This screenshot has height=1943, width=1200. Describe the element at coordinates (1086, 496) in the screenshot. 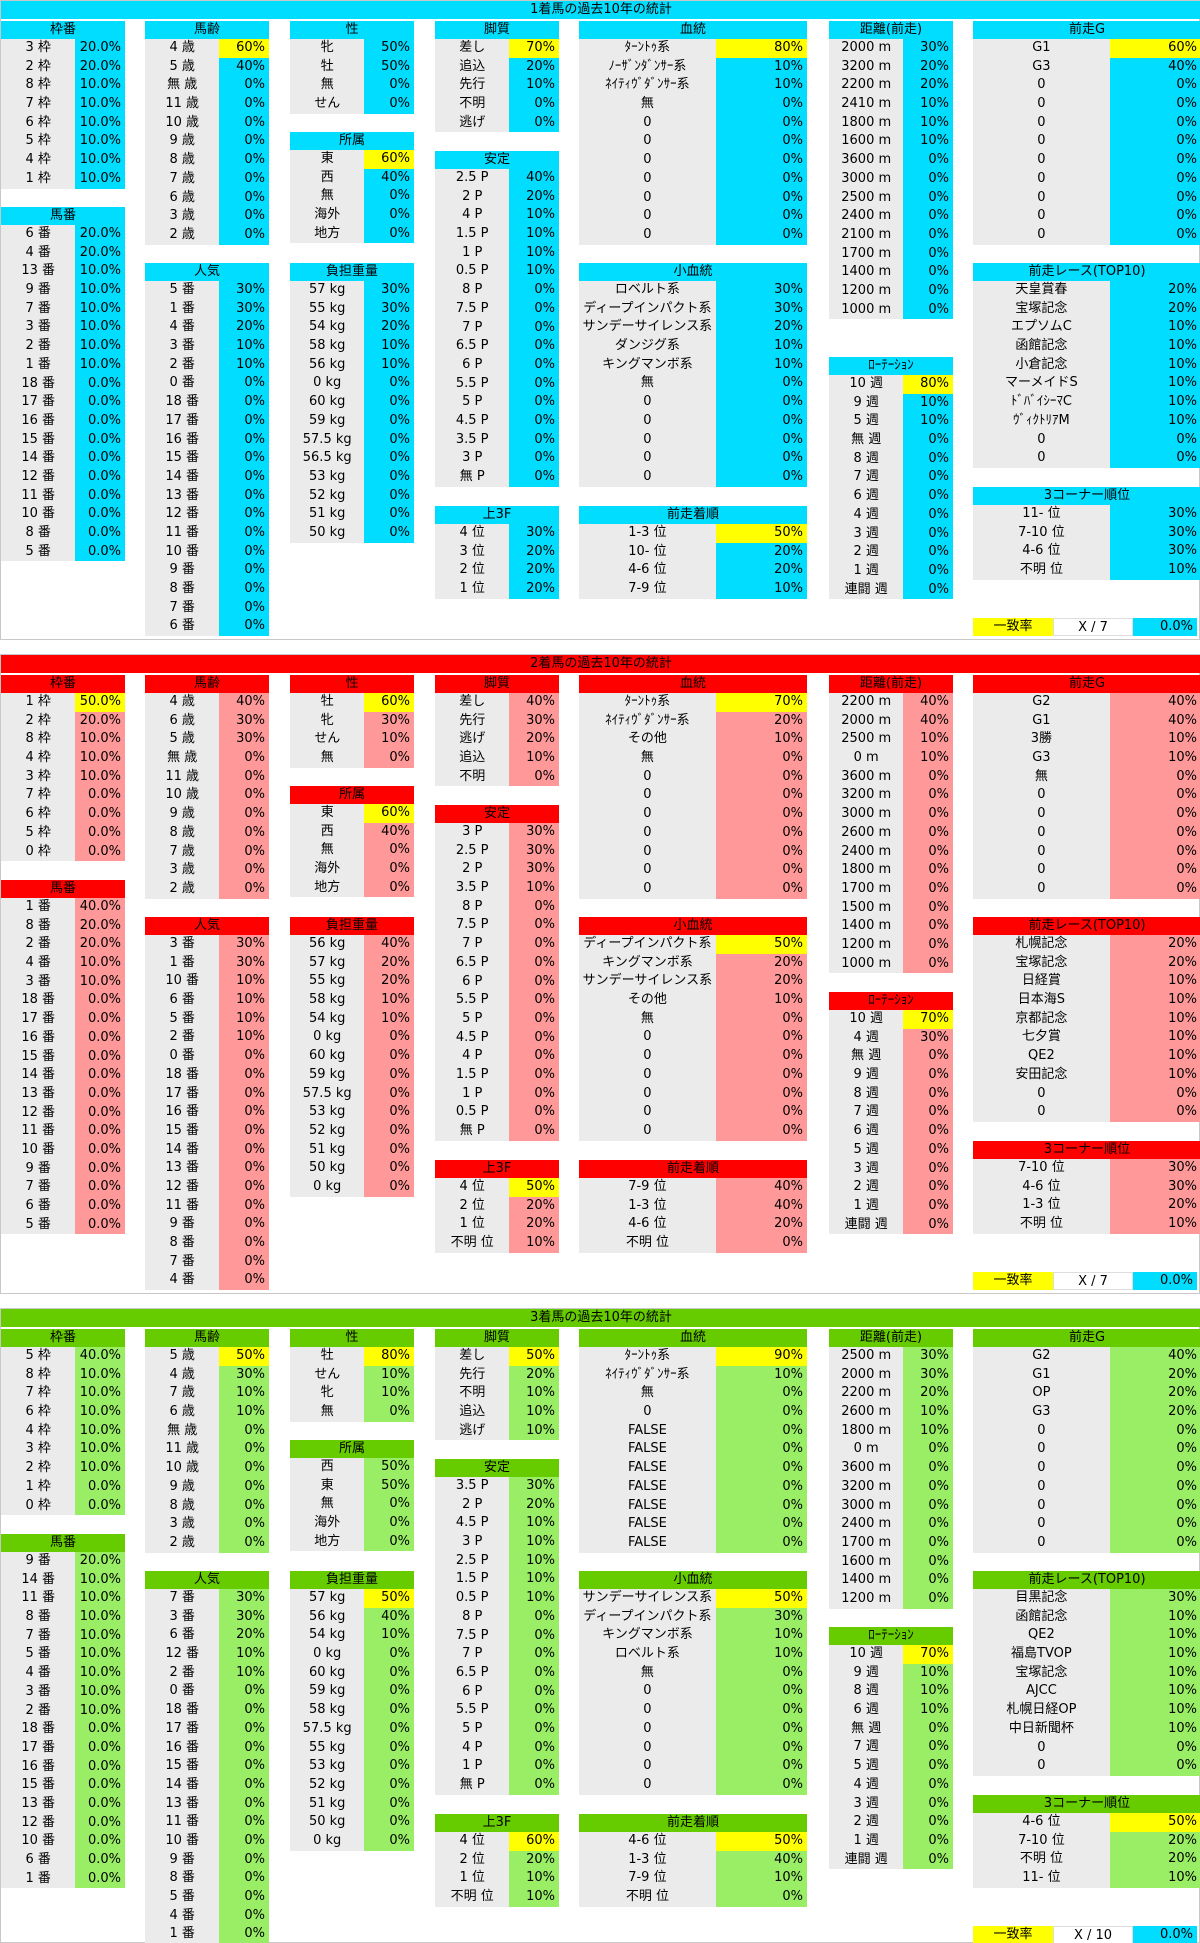

I see `table-header: 3コーナー順位` at that location.